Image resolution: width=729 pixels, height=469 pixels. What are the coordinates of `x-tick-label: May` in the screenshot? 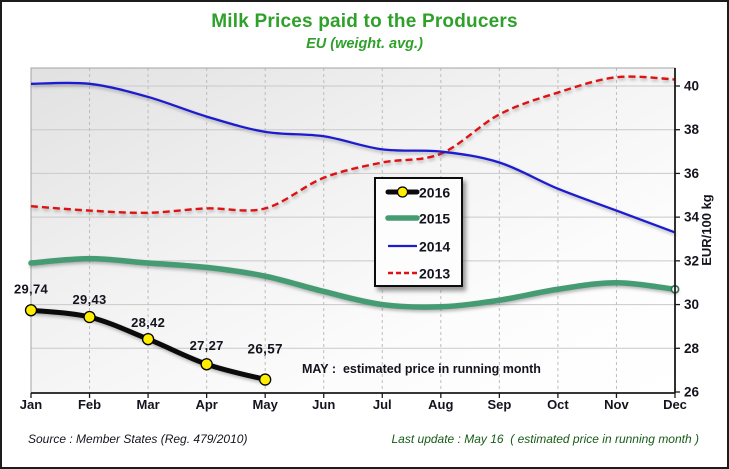 It's located at (266, 404).